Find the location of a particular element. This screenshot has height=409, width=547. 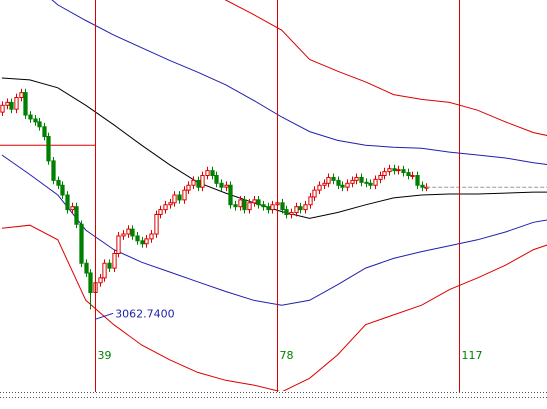

x-tick-label: 117 is located at coordinates (472, 355).